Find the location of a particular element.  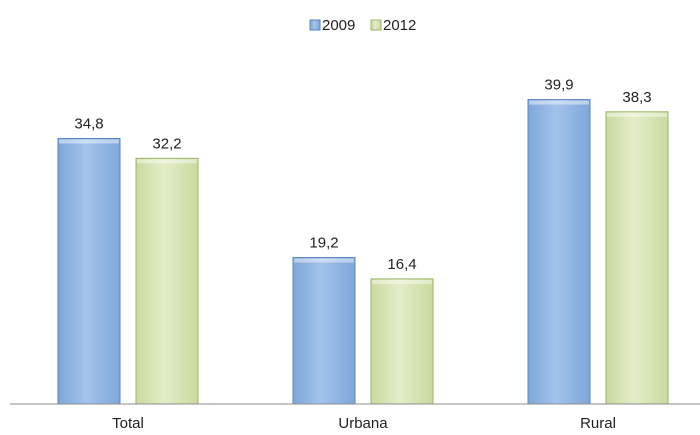

bar-rural-2012 is located at coordinates (637, 258).